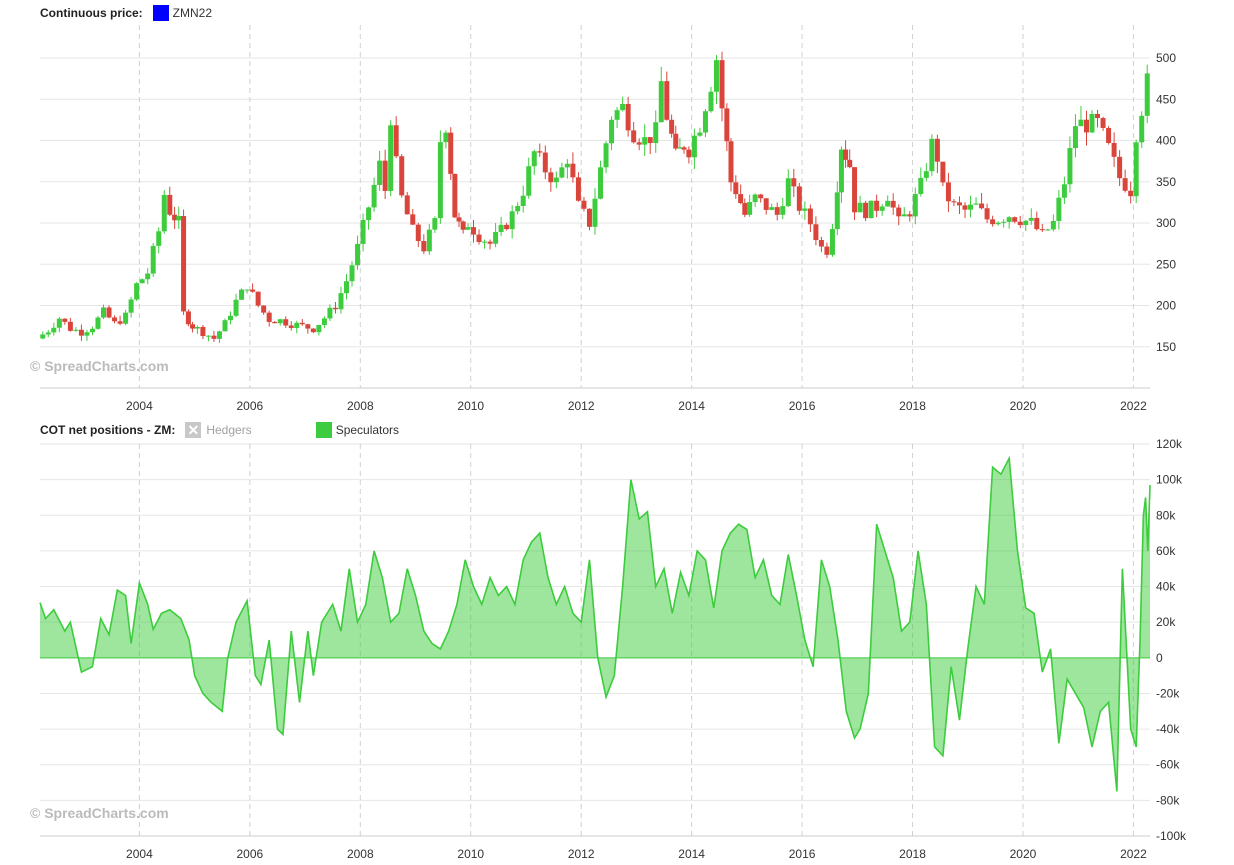 This screenshot has height=865, width=1234. What do you see at coordinates (91, 13) in the screenshot?
I see `price-chart-title: Continuous price:` at bounding box center [91, 13].